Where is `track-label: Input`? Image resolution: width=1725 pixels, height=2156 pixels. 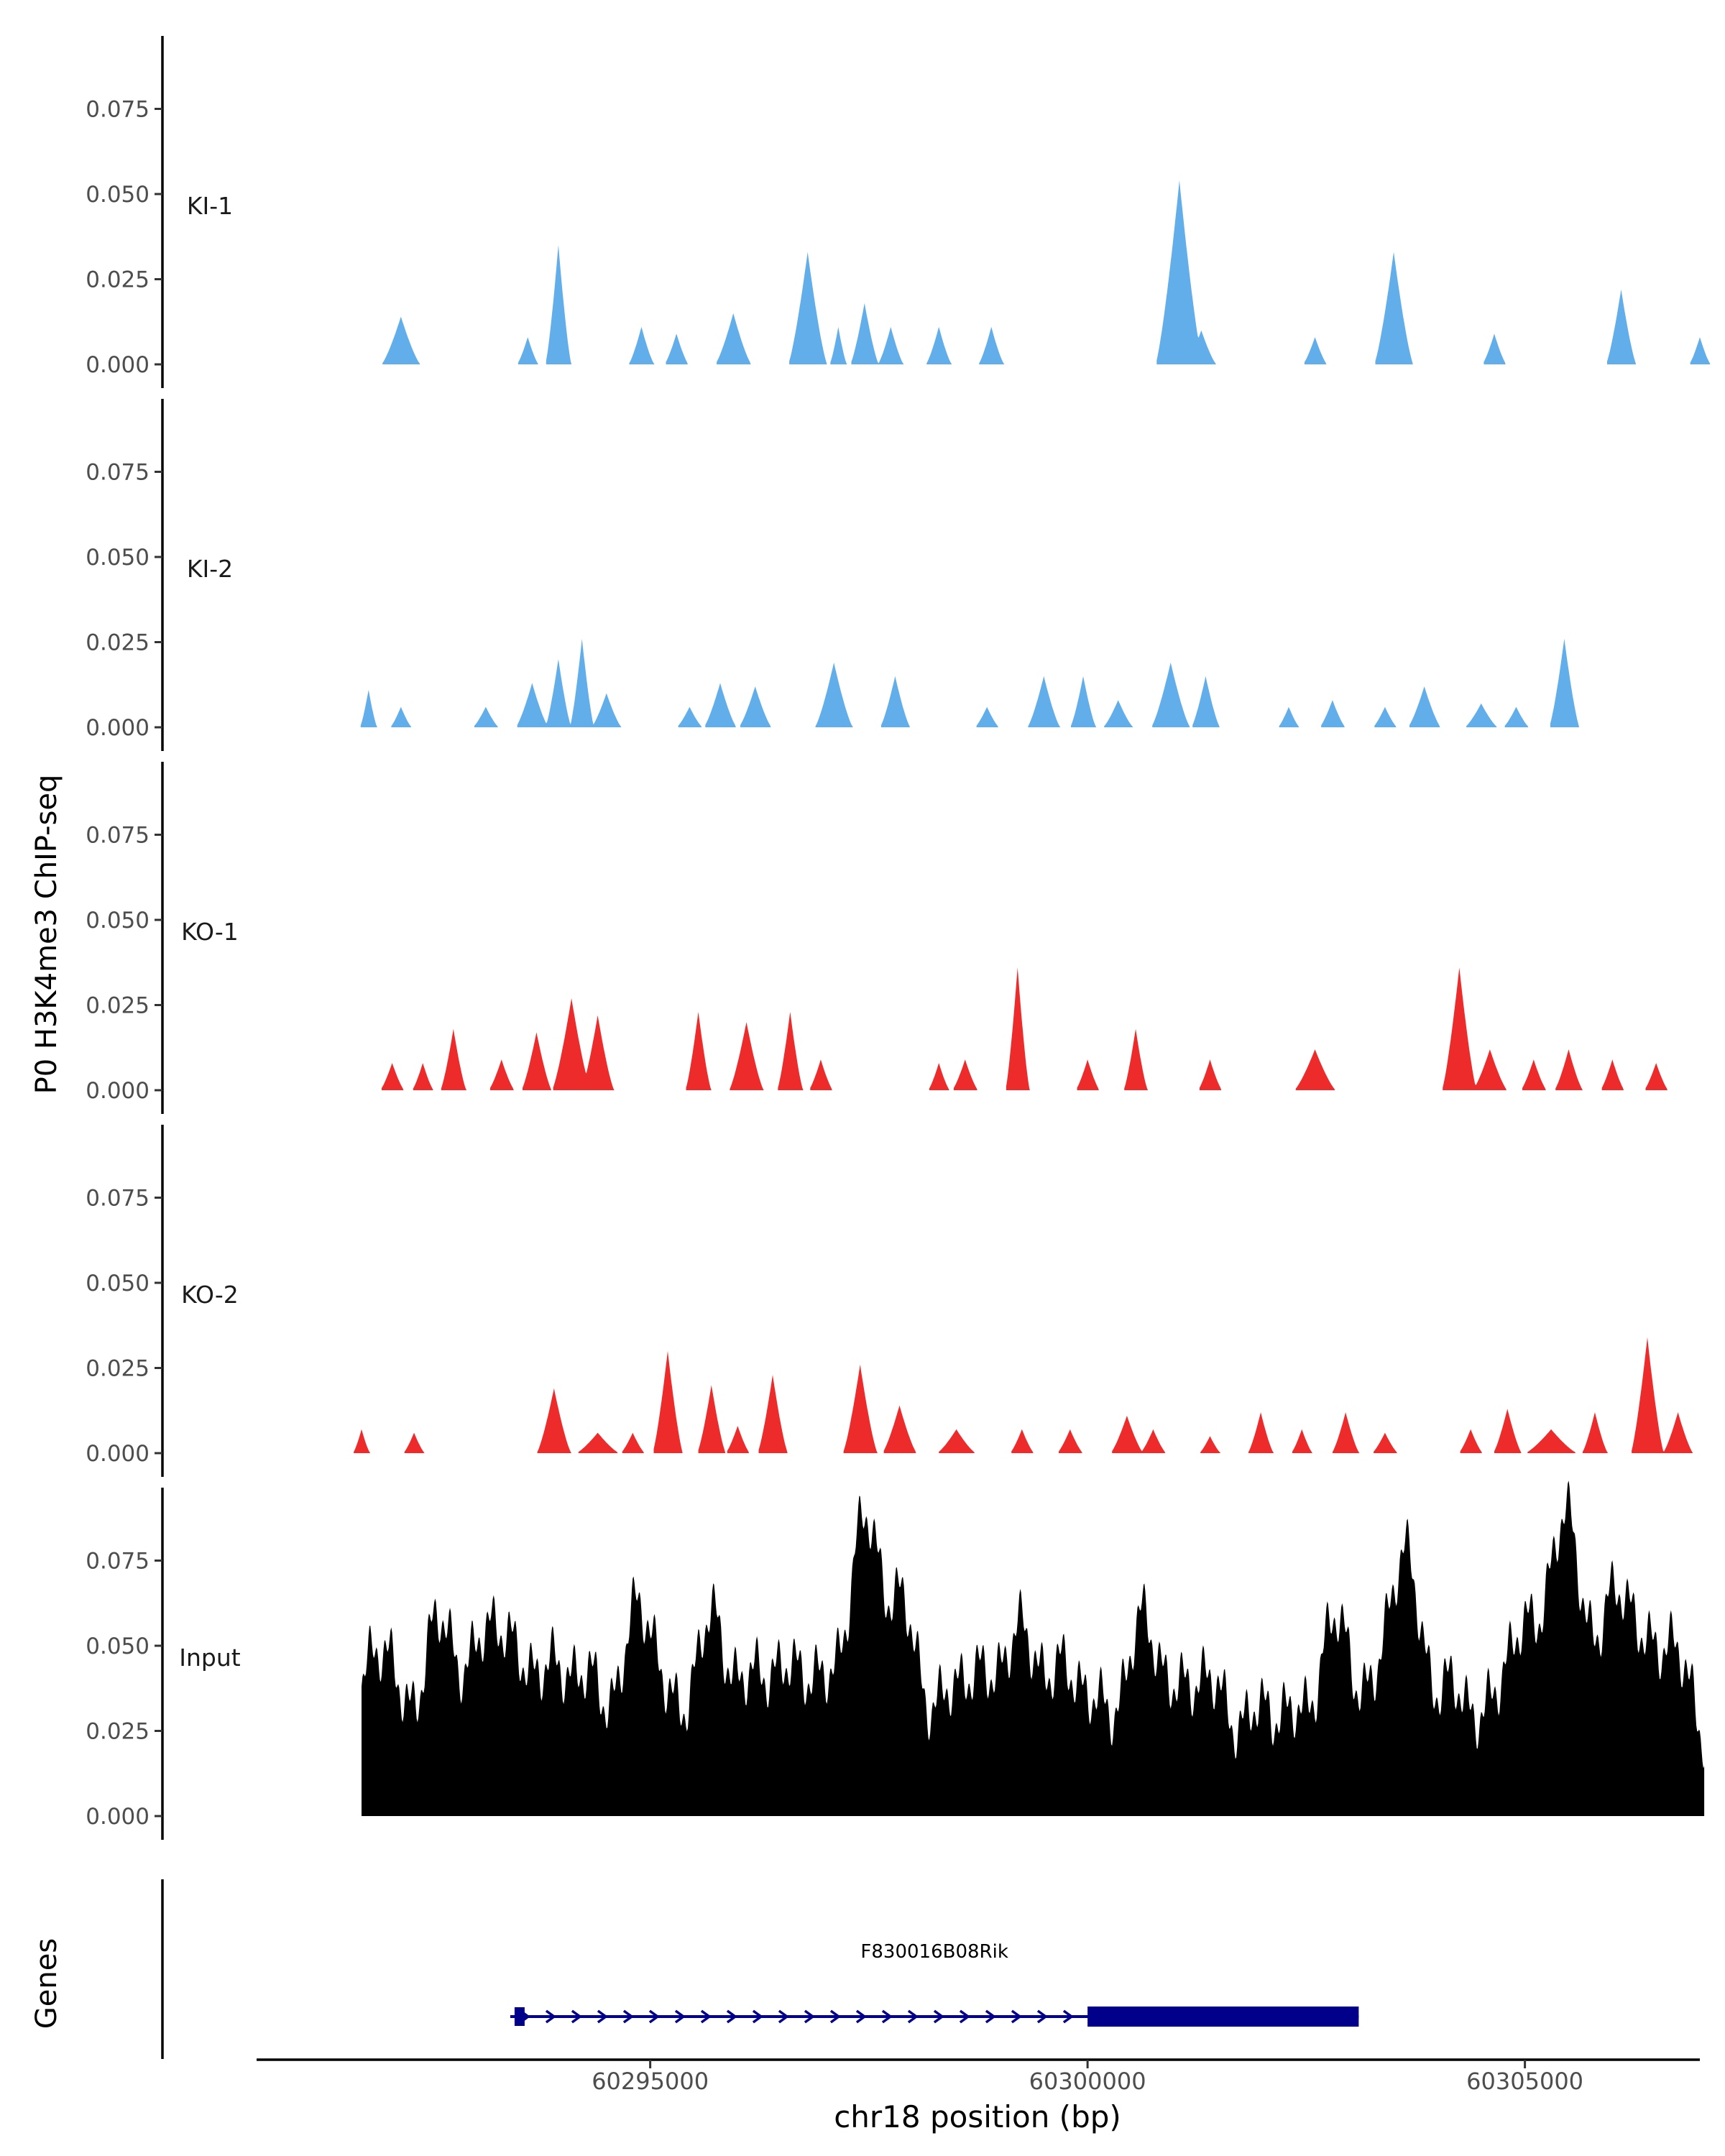 track-label: Input is located at coordinates (210, 1658).